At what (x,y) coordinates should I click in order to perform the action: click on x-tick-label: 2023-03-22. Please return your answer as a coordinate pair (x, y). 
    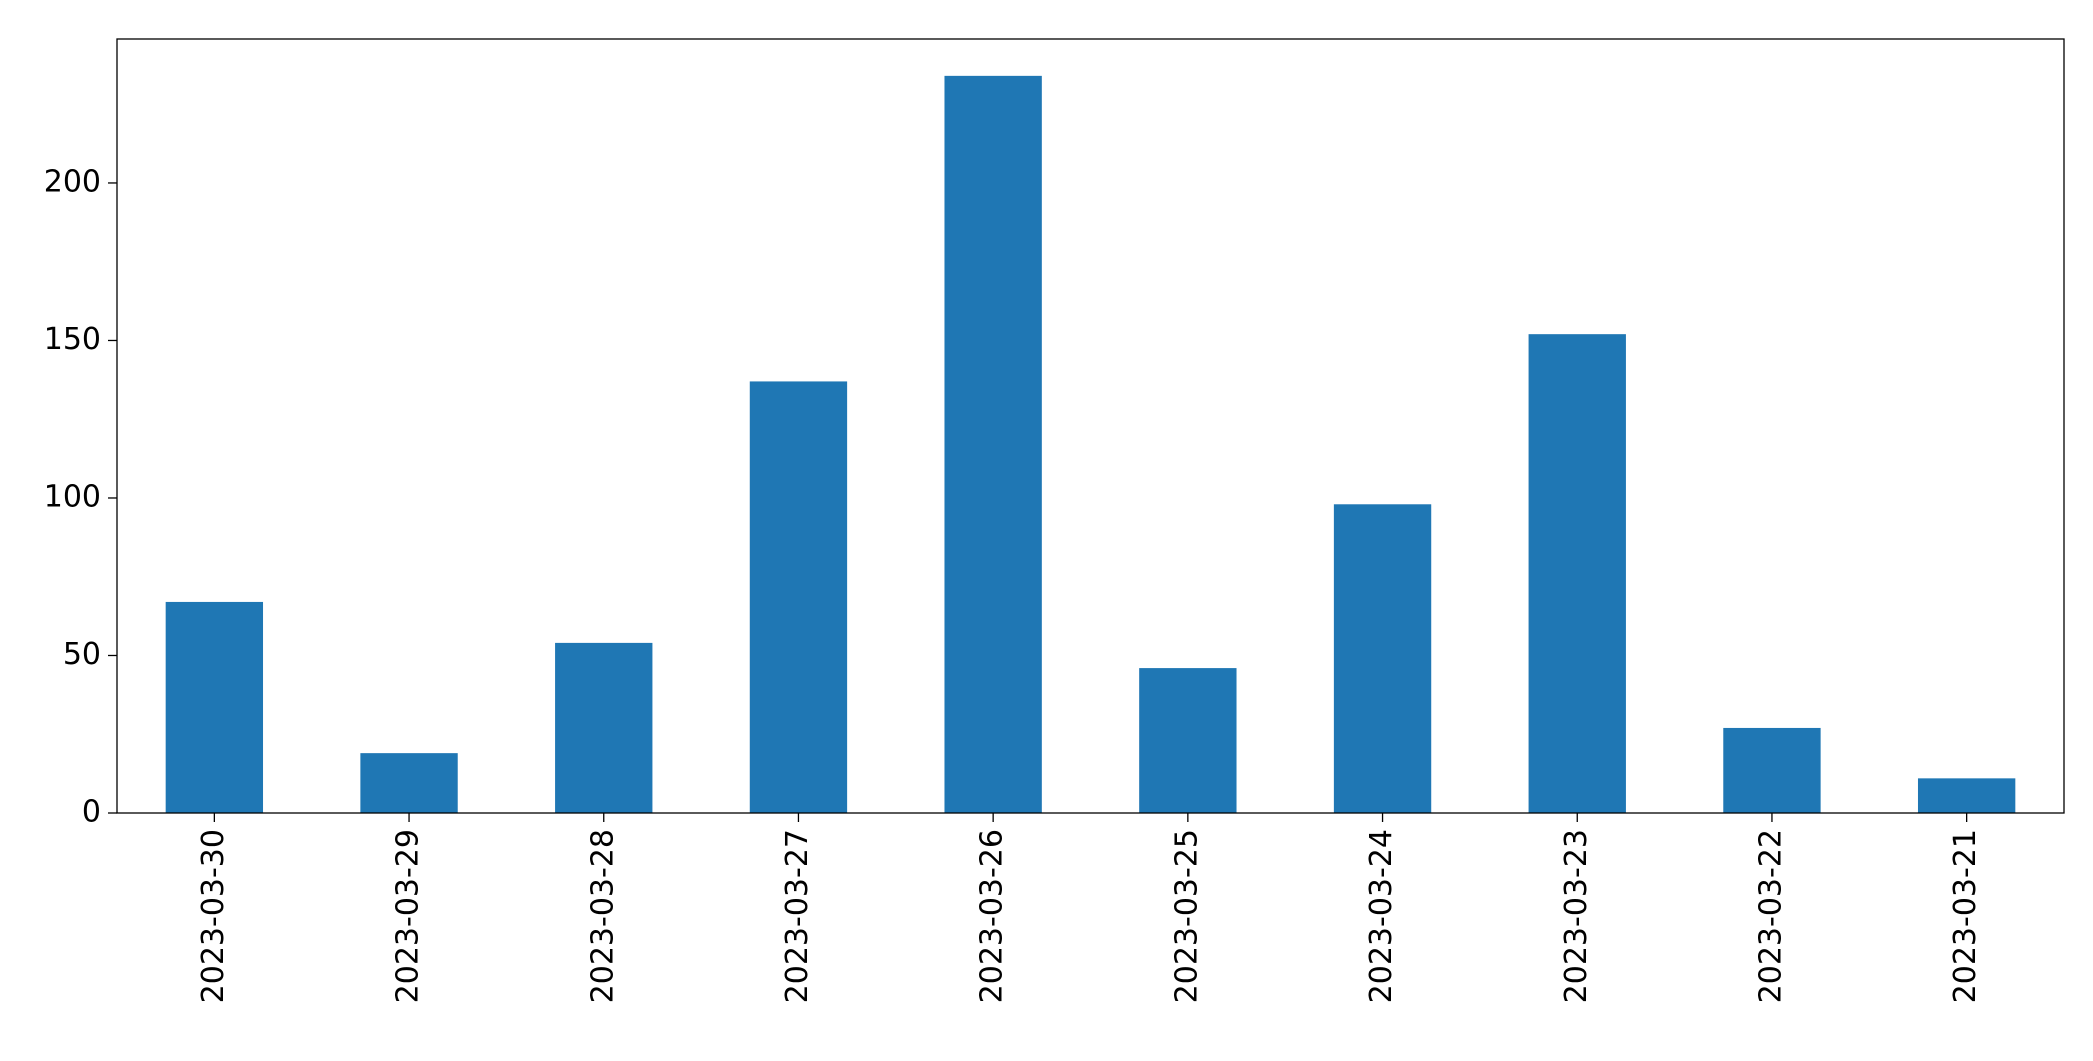
    Looking at the image, I should click on (1770, 916).